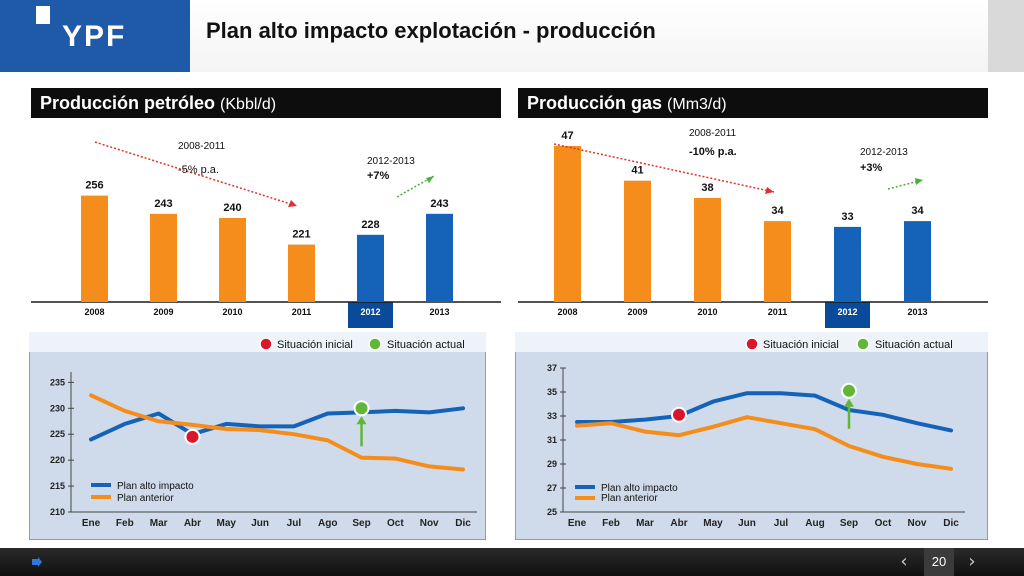  I want to click on next-slide-button: ›, so click(972, 561).